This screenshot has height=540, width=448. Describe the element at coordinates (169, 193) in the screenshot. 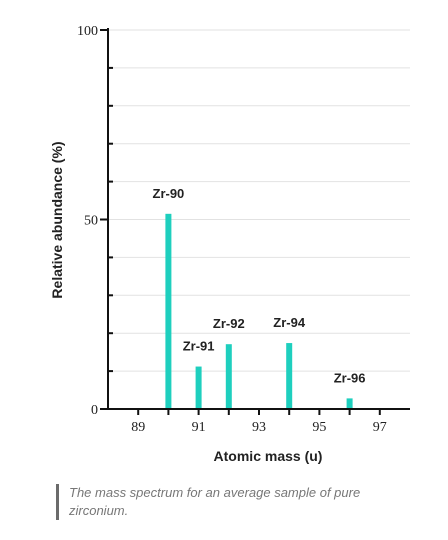

I see `bar-label-zr-90: Zr-90` at that location.